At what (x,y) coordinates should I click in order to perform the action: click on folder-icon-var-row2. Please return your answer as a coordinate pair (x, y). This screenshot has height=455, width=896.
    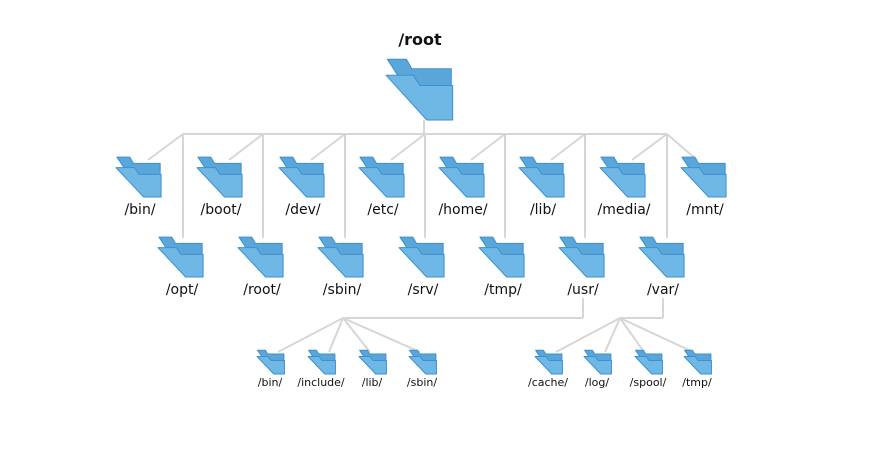
    Looking at the image, I should click on (661, 257).